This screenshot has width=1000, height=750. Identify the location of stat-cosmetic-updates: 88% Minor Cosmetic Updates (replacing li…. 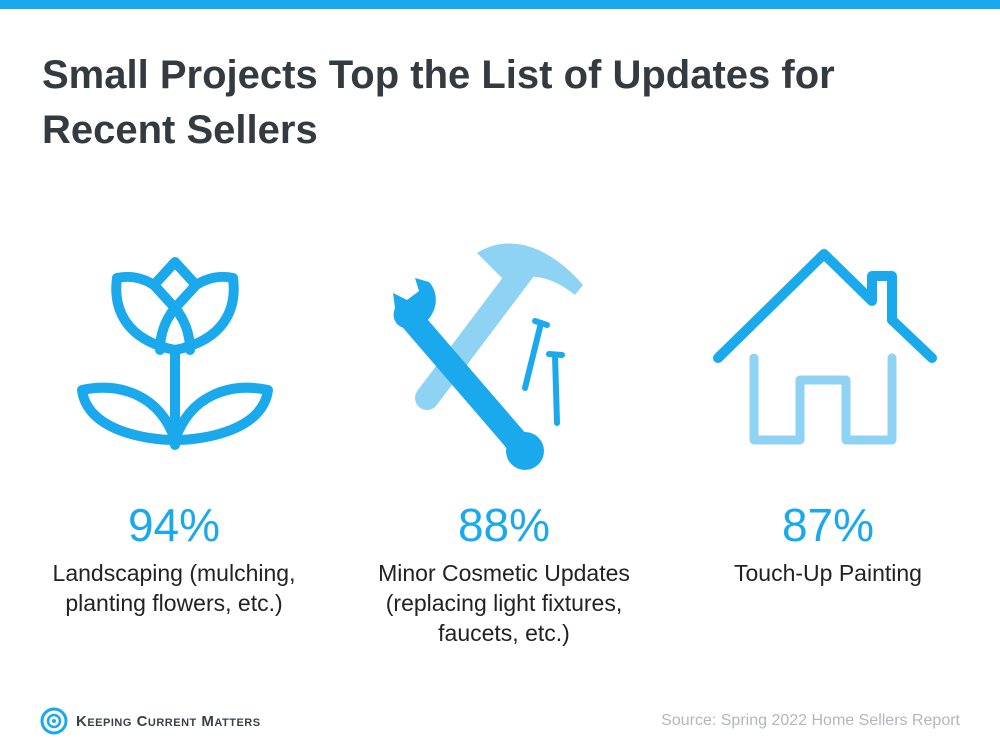
(504, 572).